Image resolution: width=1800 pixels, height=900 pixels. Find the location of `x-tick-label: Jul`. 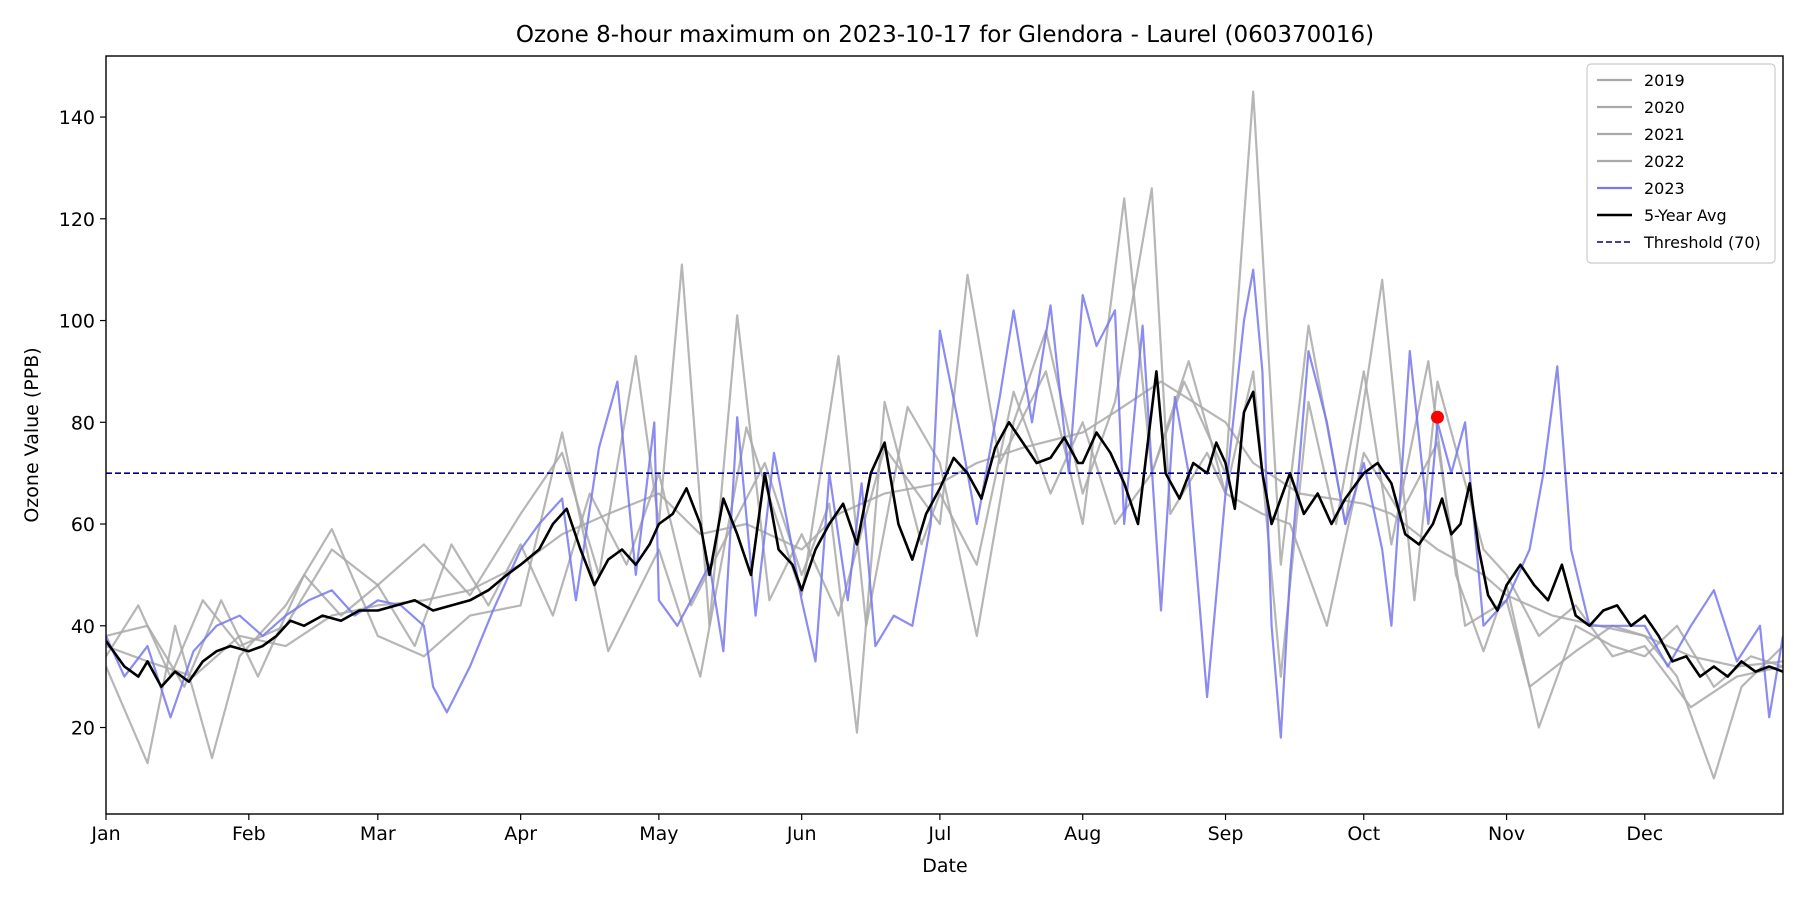

x-tick-label: Jul is located at coordinates (939, 834).